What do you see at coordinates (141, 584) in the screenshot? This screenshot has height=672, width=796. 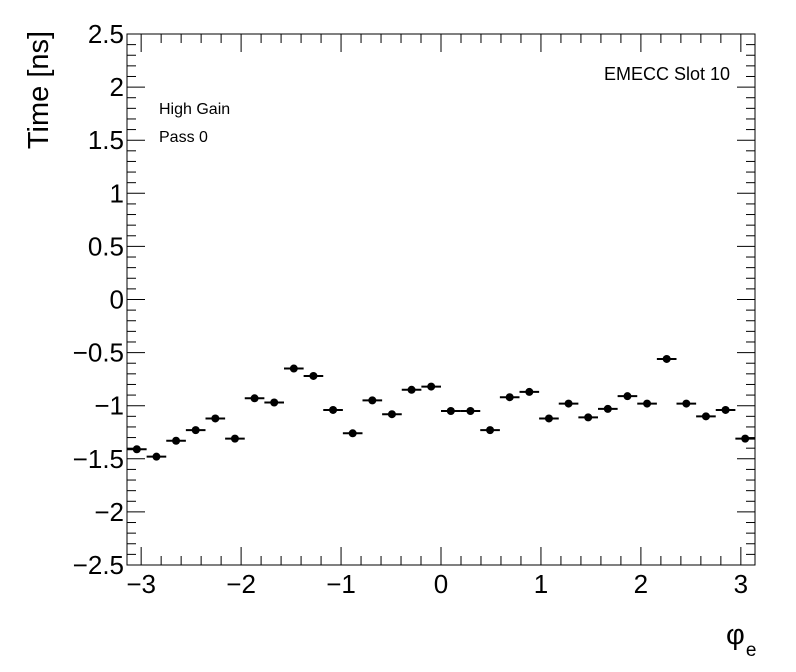 I see `x-tick-label: −3` at bounding box center [141, 584].